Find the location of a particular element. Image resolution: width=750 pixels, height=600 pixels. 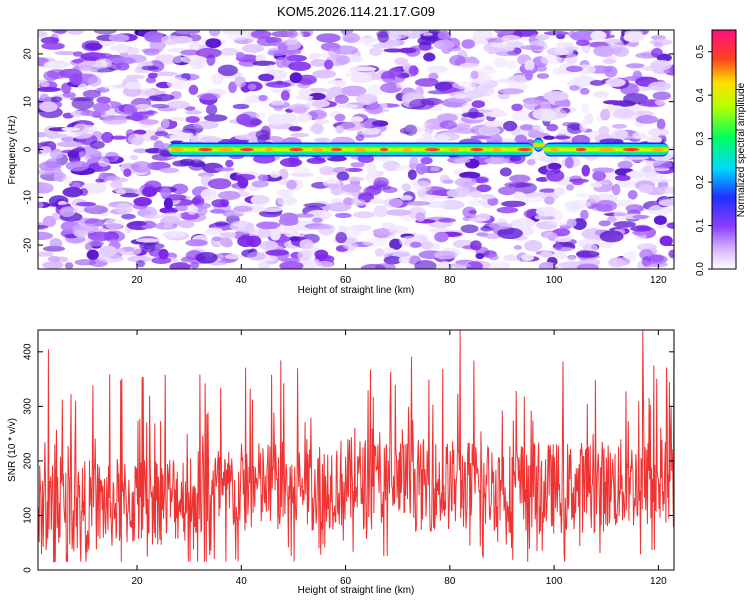

colorbar-tick-label: 0.1 is located at coordinates (700, 225).